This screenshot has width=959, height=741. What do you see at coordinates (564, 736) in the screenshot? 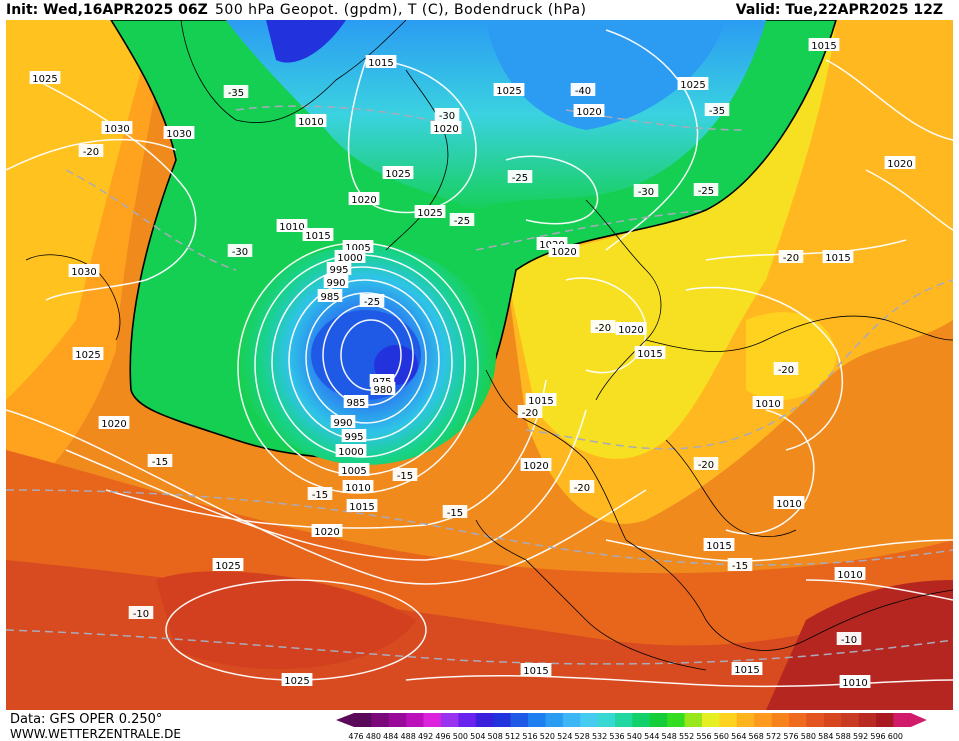
I see `colorscale-tick-label: 524` at bounding box center [564, 736].